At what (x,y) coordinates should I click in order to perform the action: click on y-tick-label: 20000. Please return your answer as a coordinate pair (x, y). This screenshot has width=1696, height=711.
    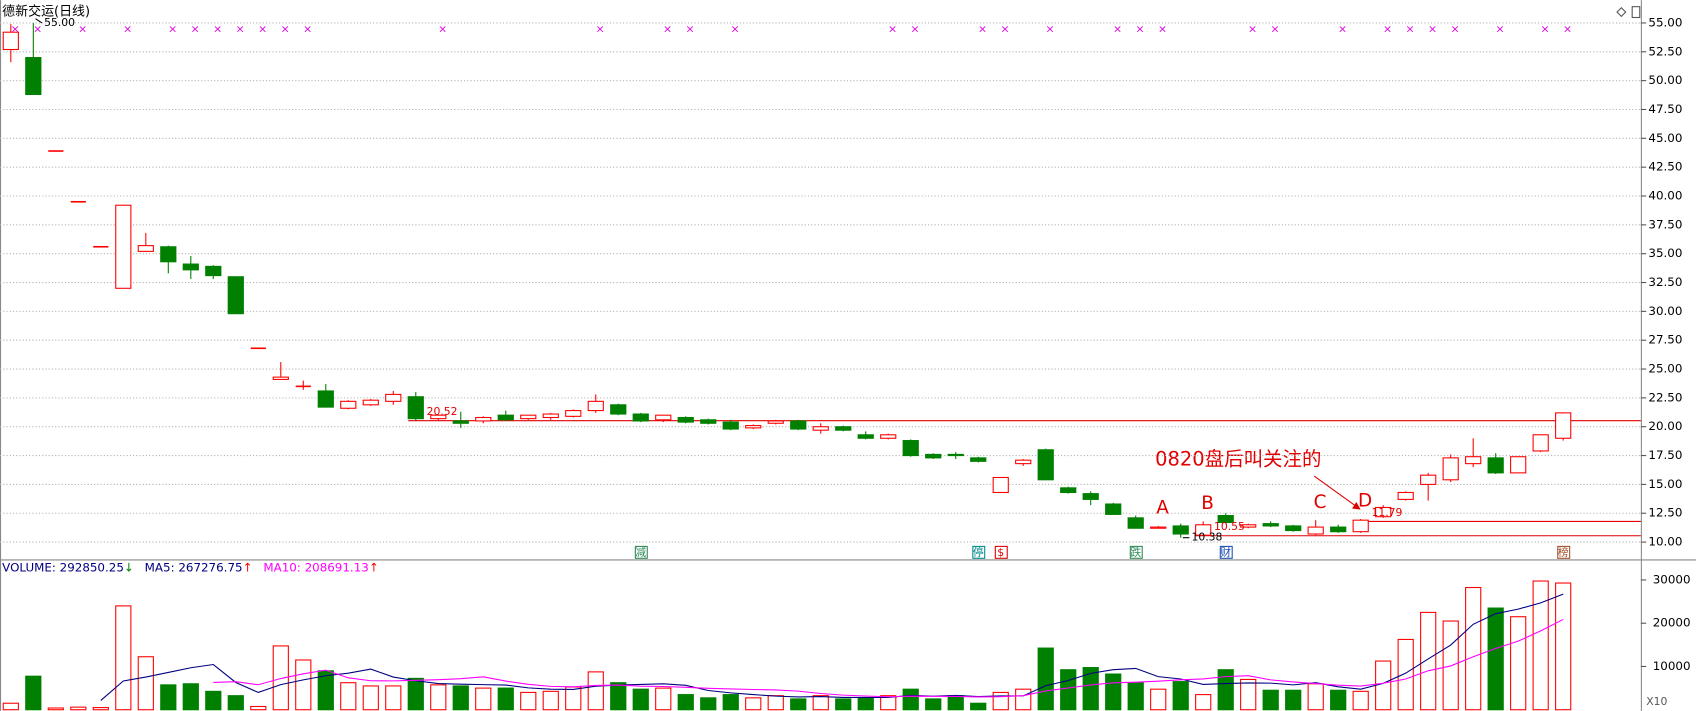
    Looking at the image, I should click on (1672, 623).